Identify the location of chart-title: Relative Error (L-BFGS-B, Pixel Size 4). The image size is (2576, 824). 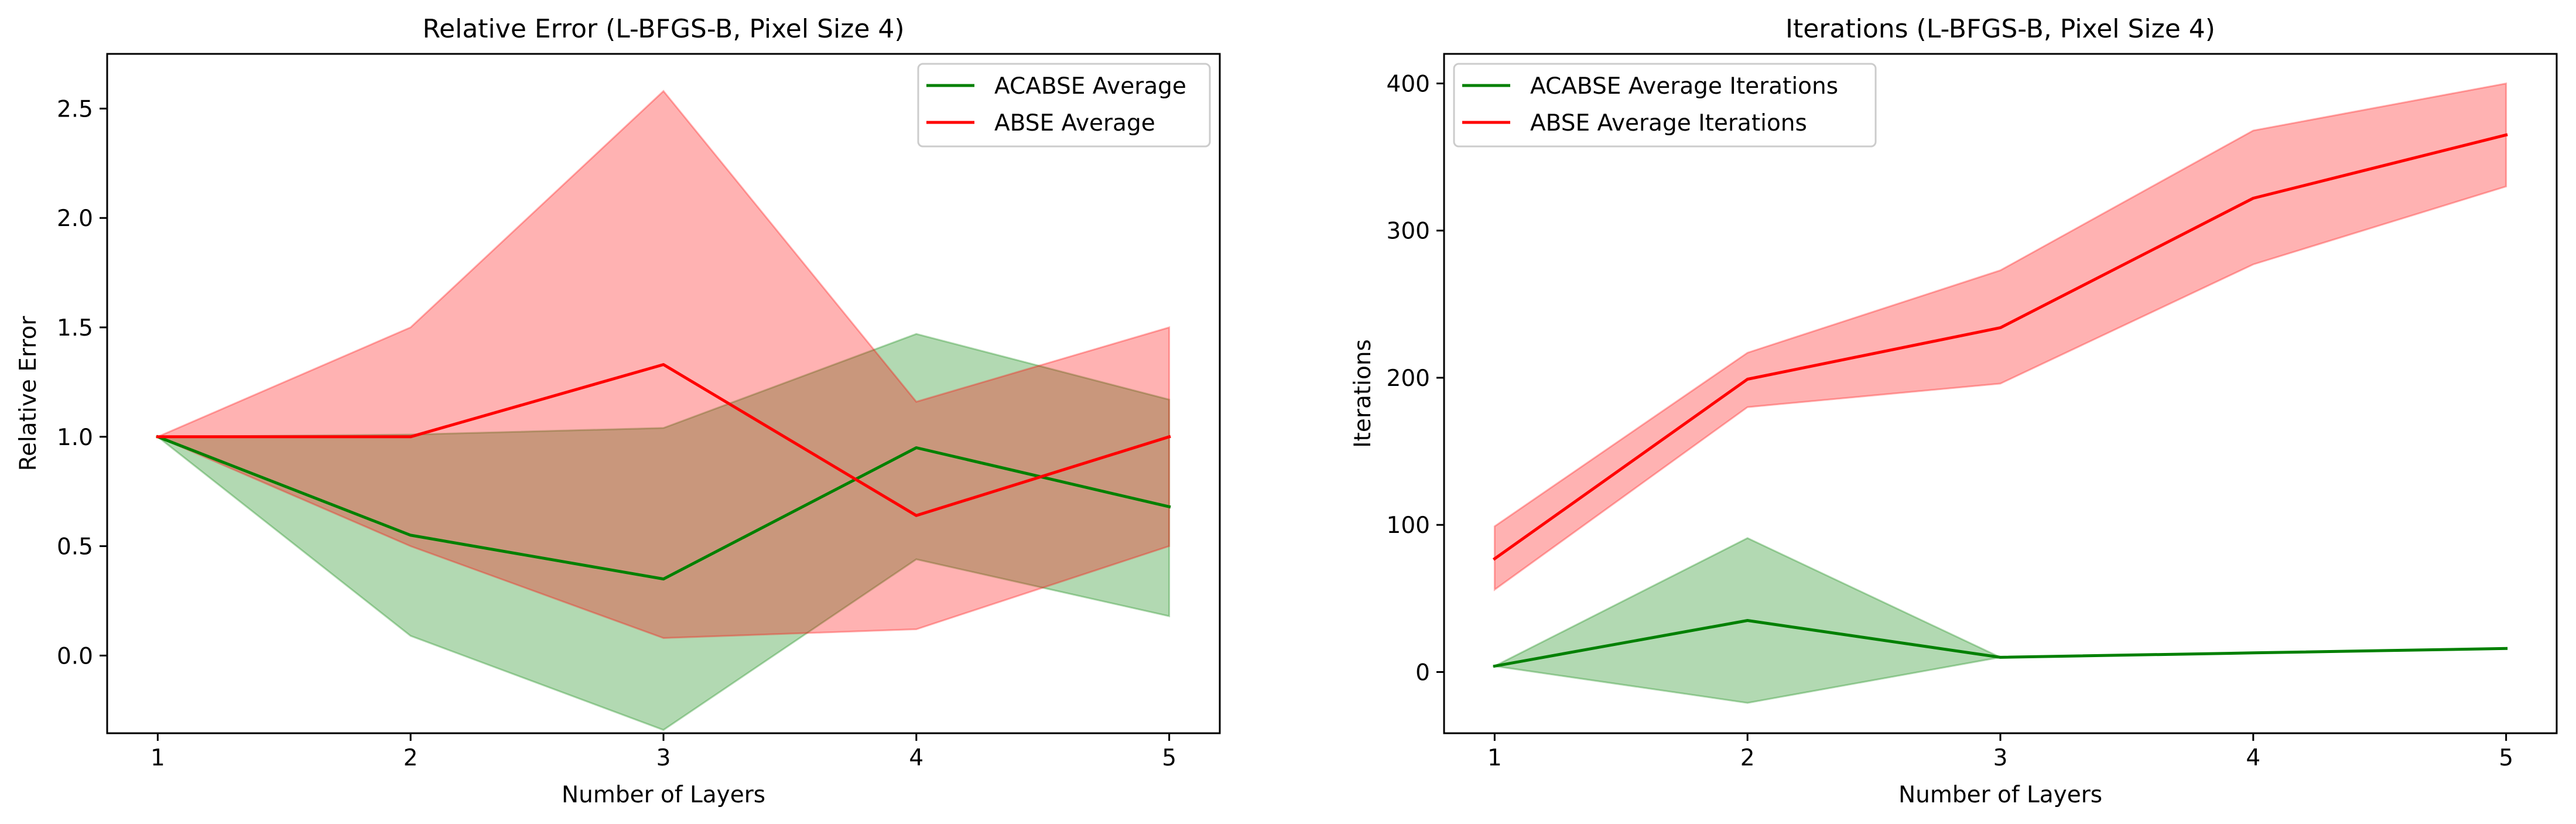
(663, 29).